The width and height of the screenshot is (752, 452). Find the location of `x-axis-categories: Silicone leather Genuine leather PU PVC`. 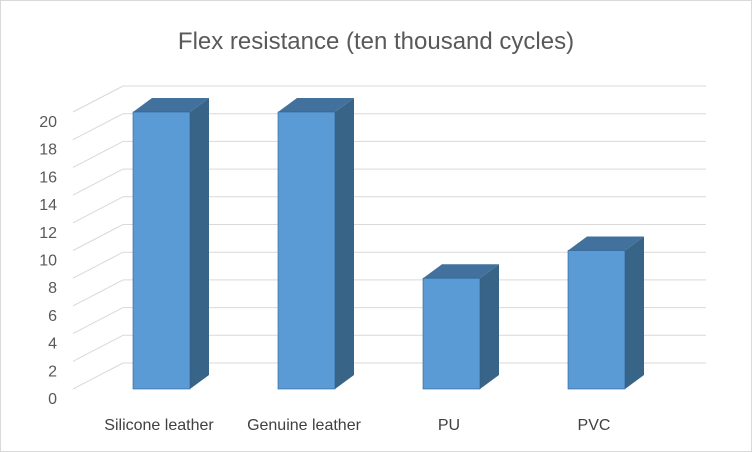

x-axis-categories: Silicone leather Genuine leather PU PVC is located at coordinates (357, 425).